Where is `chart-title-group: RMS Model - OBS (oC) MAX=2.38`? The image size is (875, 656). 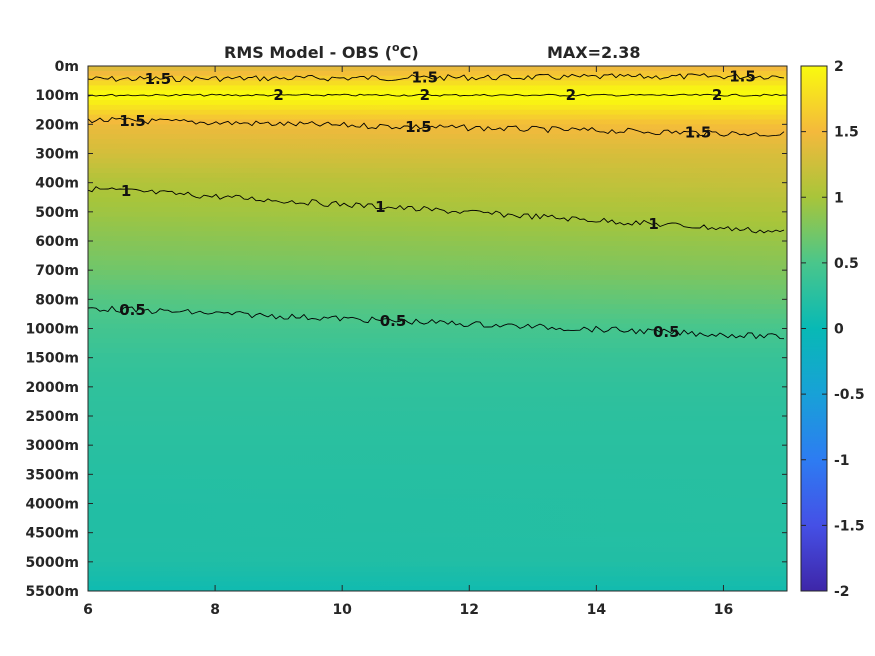
chart-title-group: RMS Model - OBS (oC) MAX=2.38 is located at coordinates (432, 51).